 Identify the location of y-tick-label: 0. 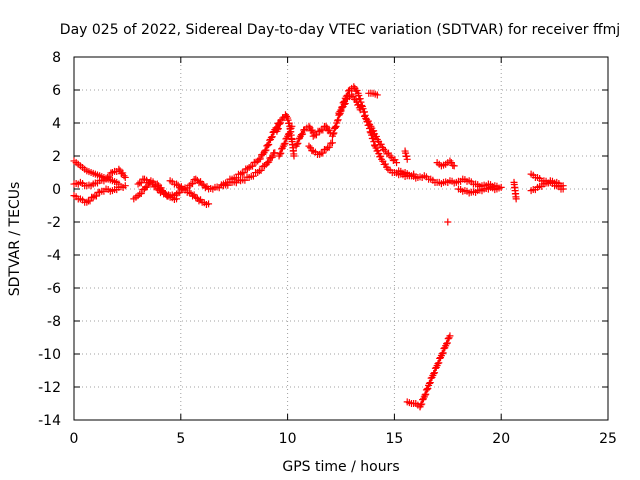
(56, 190).